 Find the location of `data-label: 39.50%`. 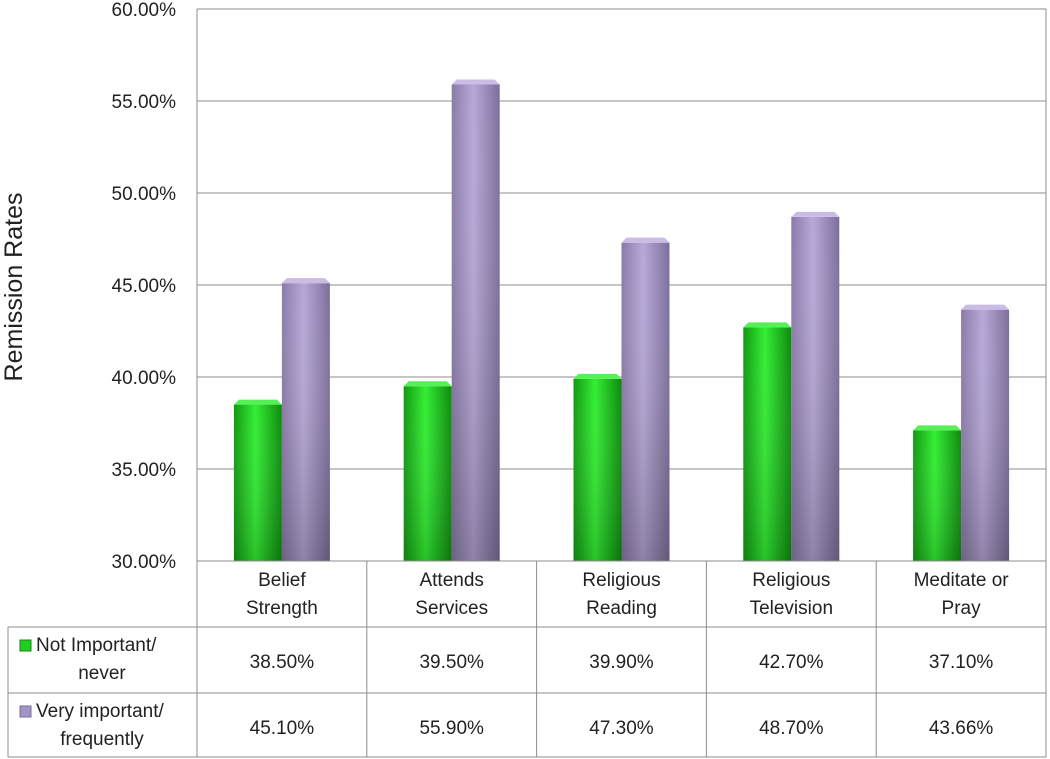

data-label: 39.50% is located at coordinates (451, 662).